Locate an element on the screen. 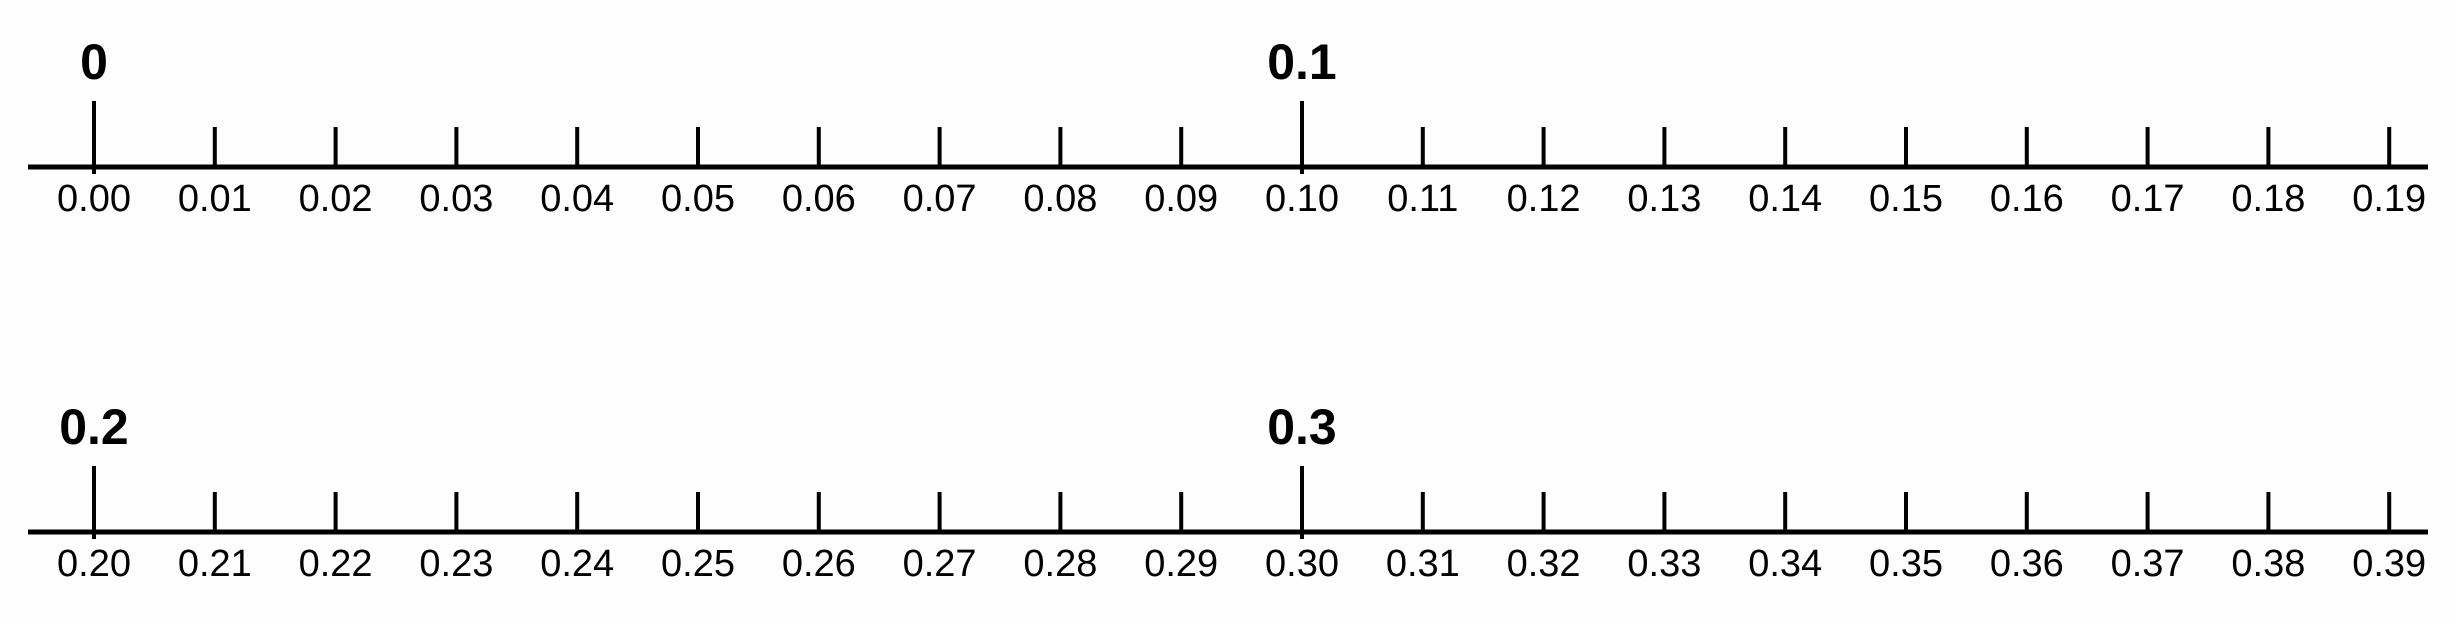  tick-label: 0.11 is located at coordinates (1422, 199).